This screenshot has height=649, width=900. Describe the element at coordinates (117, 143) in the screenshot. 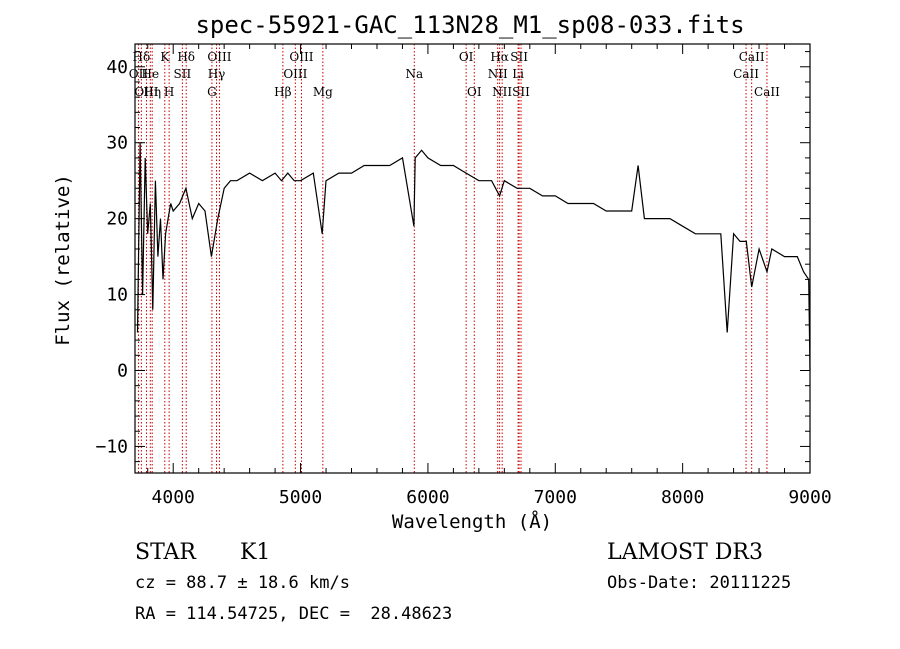

I see `y-tick-label: 30` at that location.